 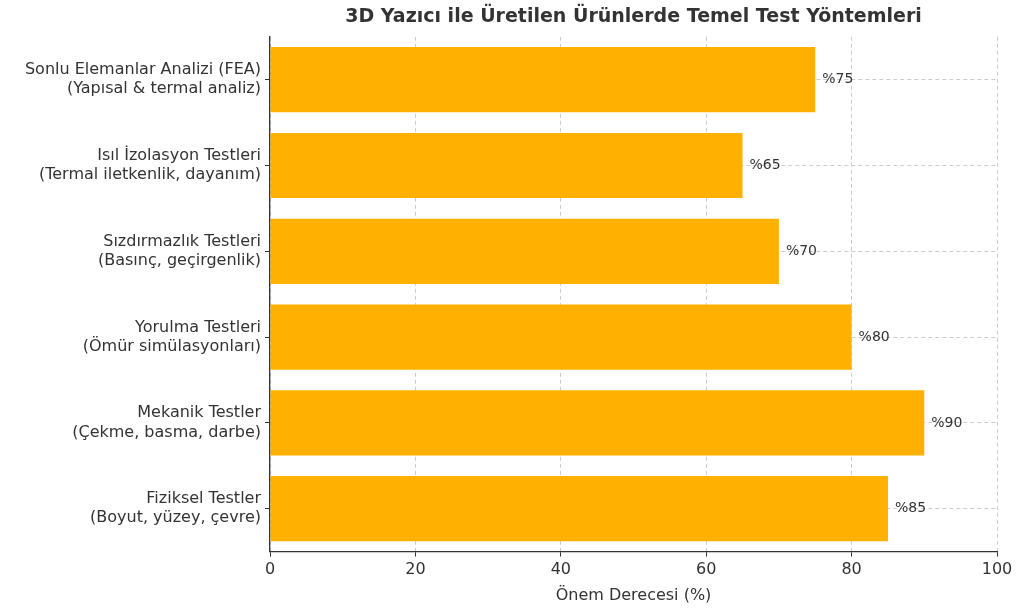 What do you see at coordinates (167, 421) in the screenshot?
I see `y-tick-label: Mekanik Testler (Çekme, basma, darbe)` at bounding box center [167, 421].